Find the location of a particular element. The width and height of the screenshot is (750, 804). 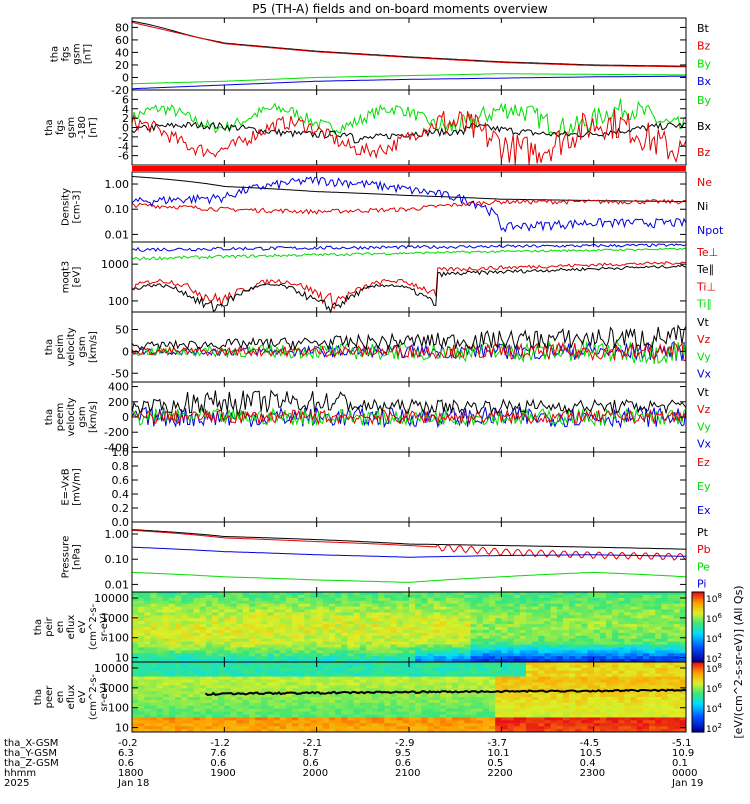

y-axis-label: peer is located at coordinates (49, 697).